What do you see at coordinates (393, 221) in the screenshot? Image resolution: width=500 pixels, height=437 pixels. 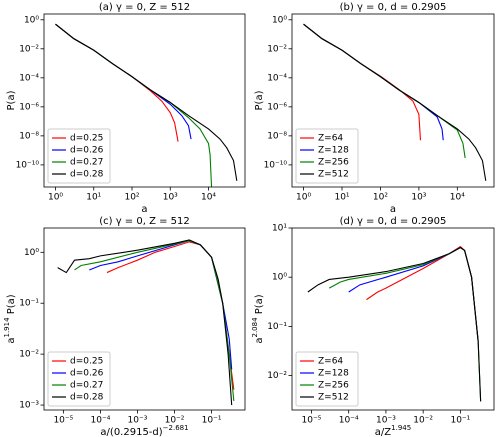 I see `chart-title: (d) γ = 0, d = 0.2905` at bounding box center [393, 221].